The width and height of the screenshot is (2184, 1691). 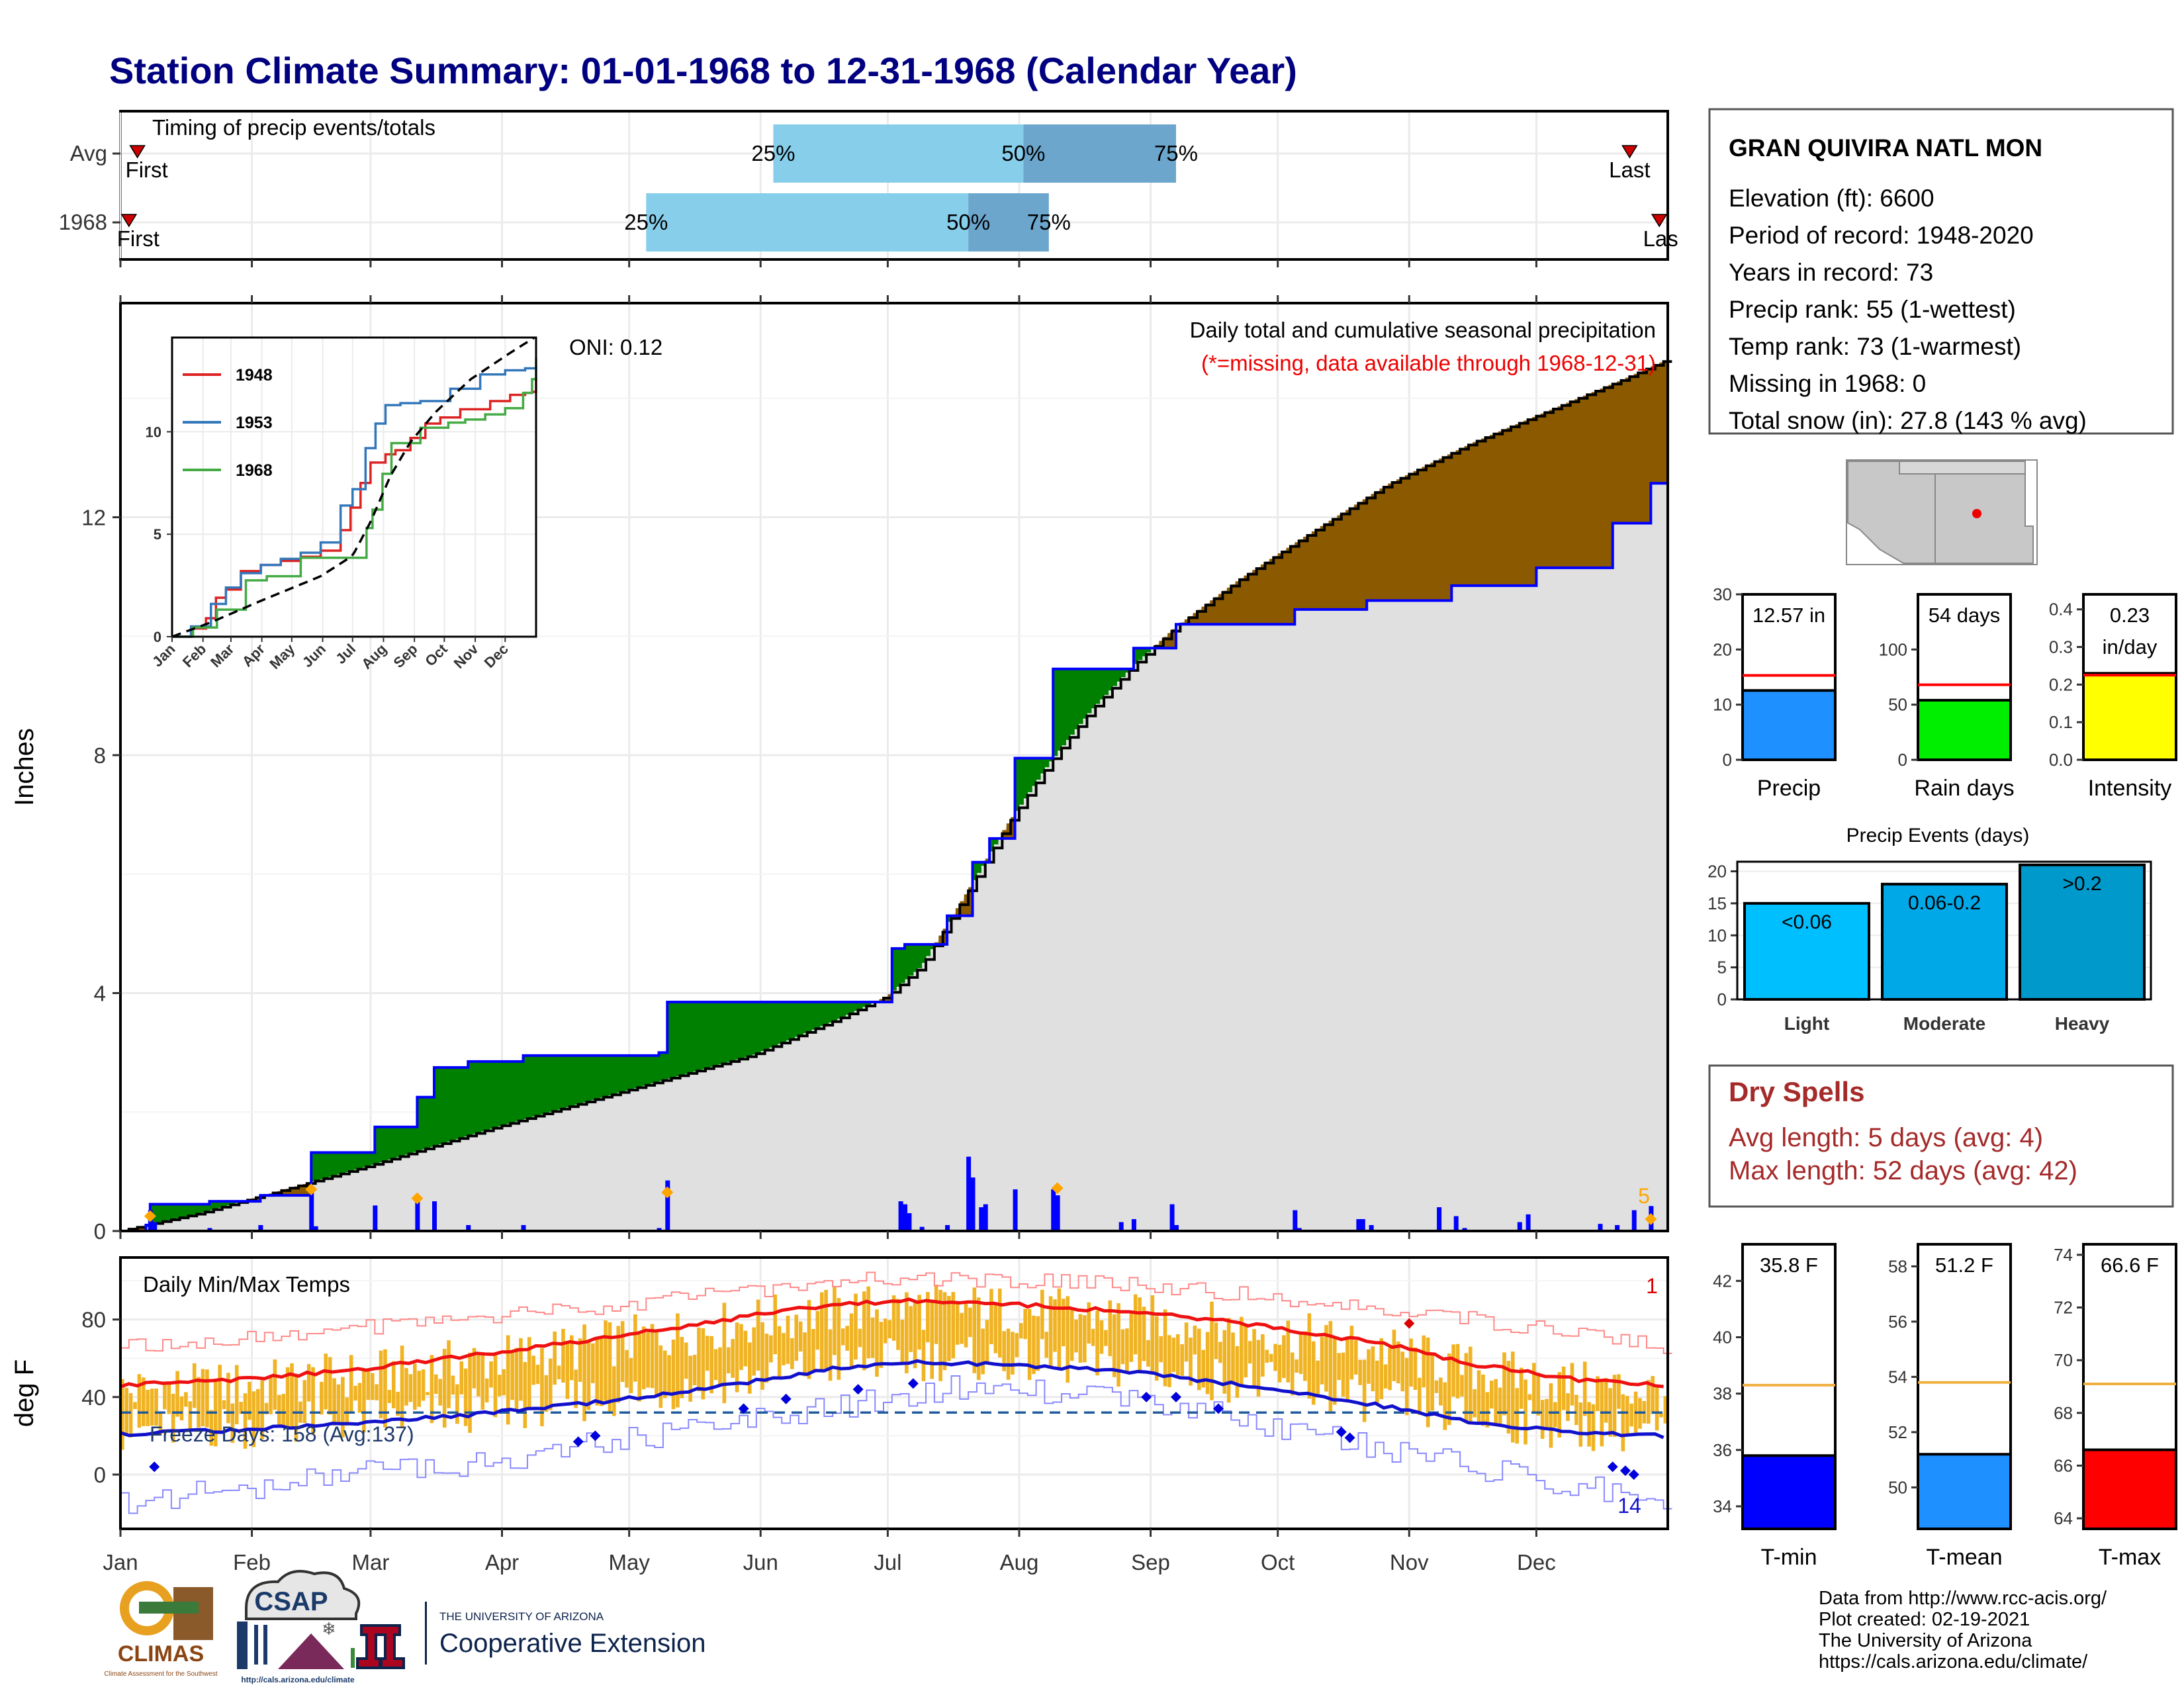 I want to click on map-northern-states, so click(x=1962, y=468).